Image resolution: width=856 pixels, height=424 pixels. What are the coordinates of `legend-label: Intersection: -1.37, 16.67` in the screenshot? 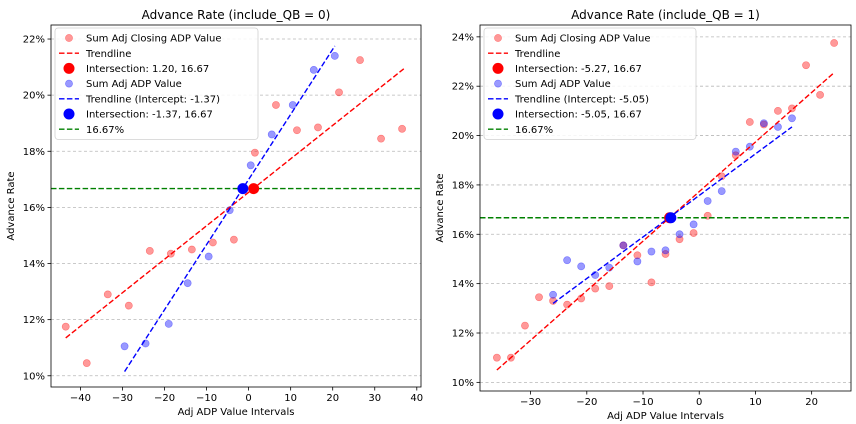 It's located at (149, 115).